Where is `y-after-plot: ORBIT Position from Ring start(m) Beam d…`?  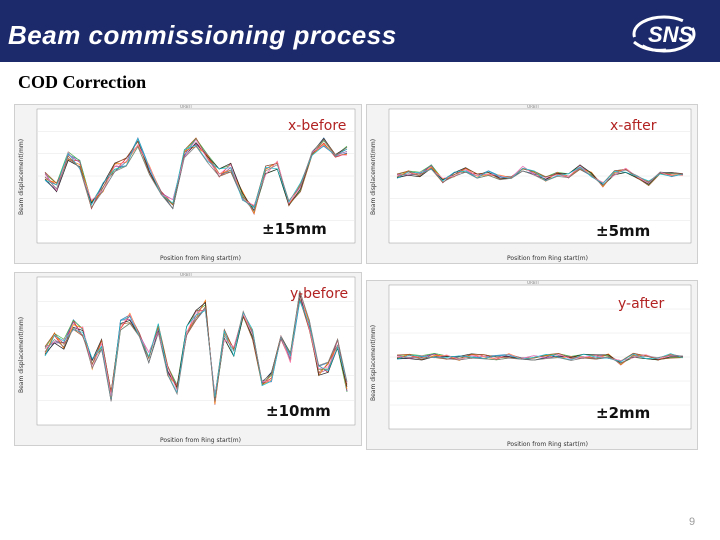 y-after-plot: ORBIT Position from Ring start(m) Beam d… is located at coordinates (531, 364).